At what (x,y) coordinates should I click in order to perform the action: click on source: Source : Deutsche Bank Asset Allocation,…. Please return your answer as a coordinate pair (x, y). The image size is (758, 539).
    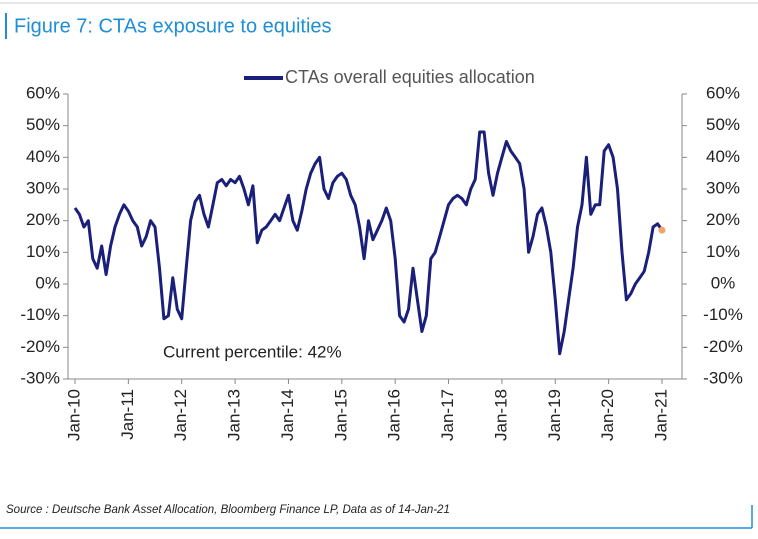
    Looking at the image, I should click on (228, 510).